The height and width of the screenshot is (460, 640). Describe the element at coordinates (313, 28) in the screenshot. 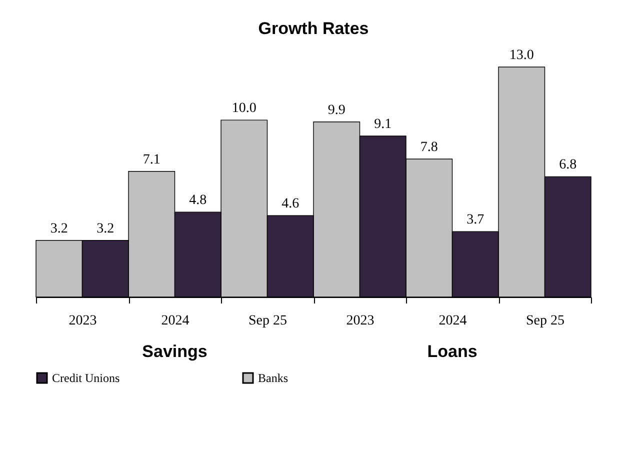

I see `chart-title: Growth Rates` at that location.